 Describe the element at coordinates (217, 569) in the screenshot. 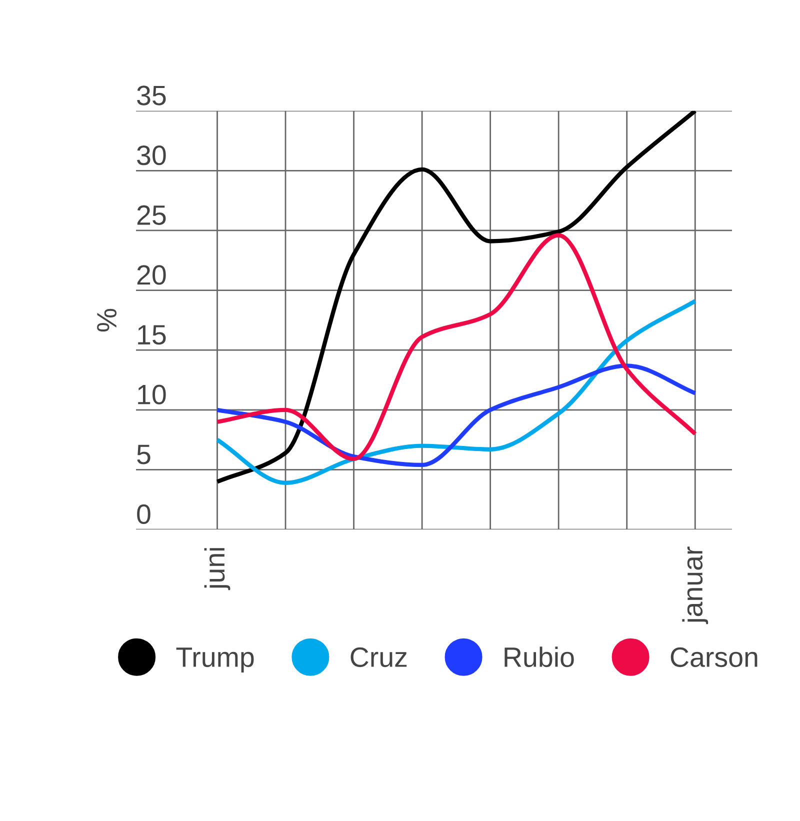

I see `x-tick-label: juni` at that location.